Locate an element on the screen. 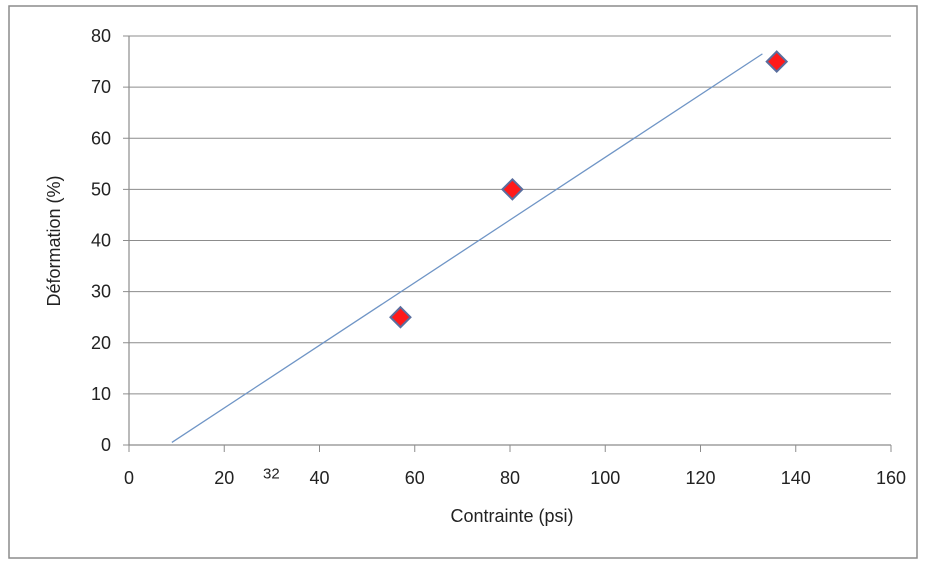  x-axis-title: Contrainte (psi) is located at coordinates (511, 516).